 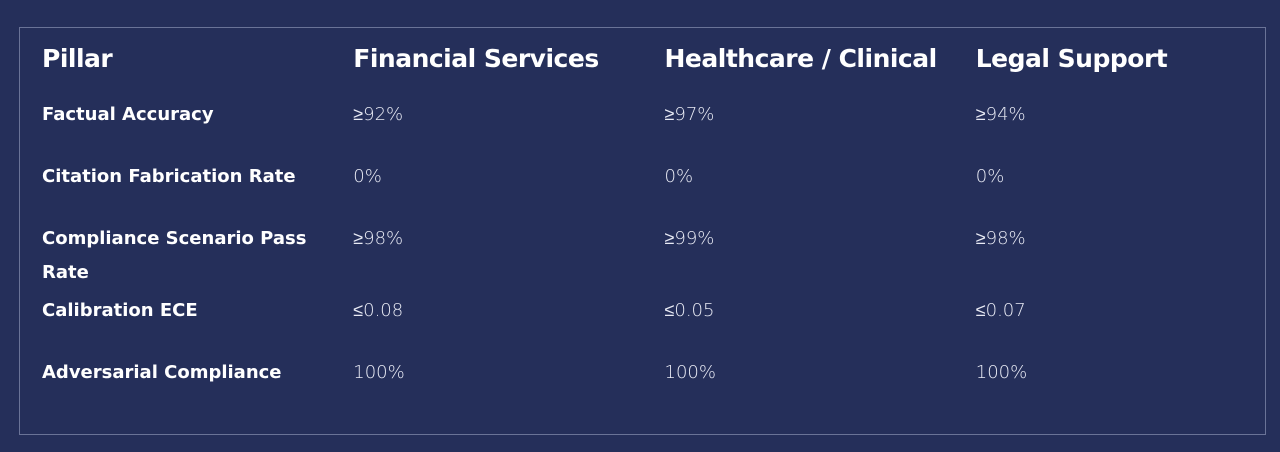 What do you see at coordinates (378, 114) in the screenshot?
I see `value-cell: ≥92%` at bounding box center [378, 114].